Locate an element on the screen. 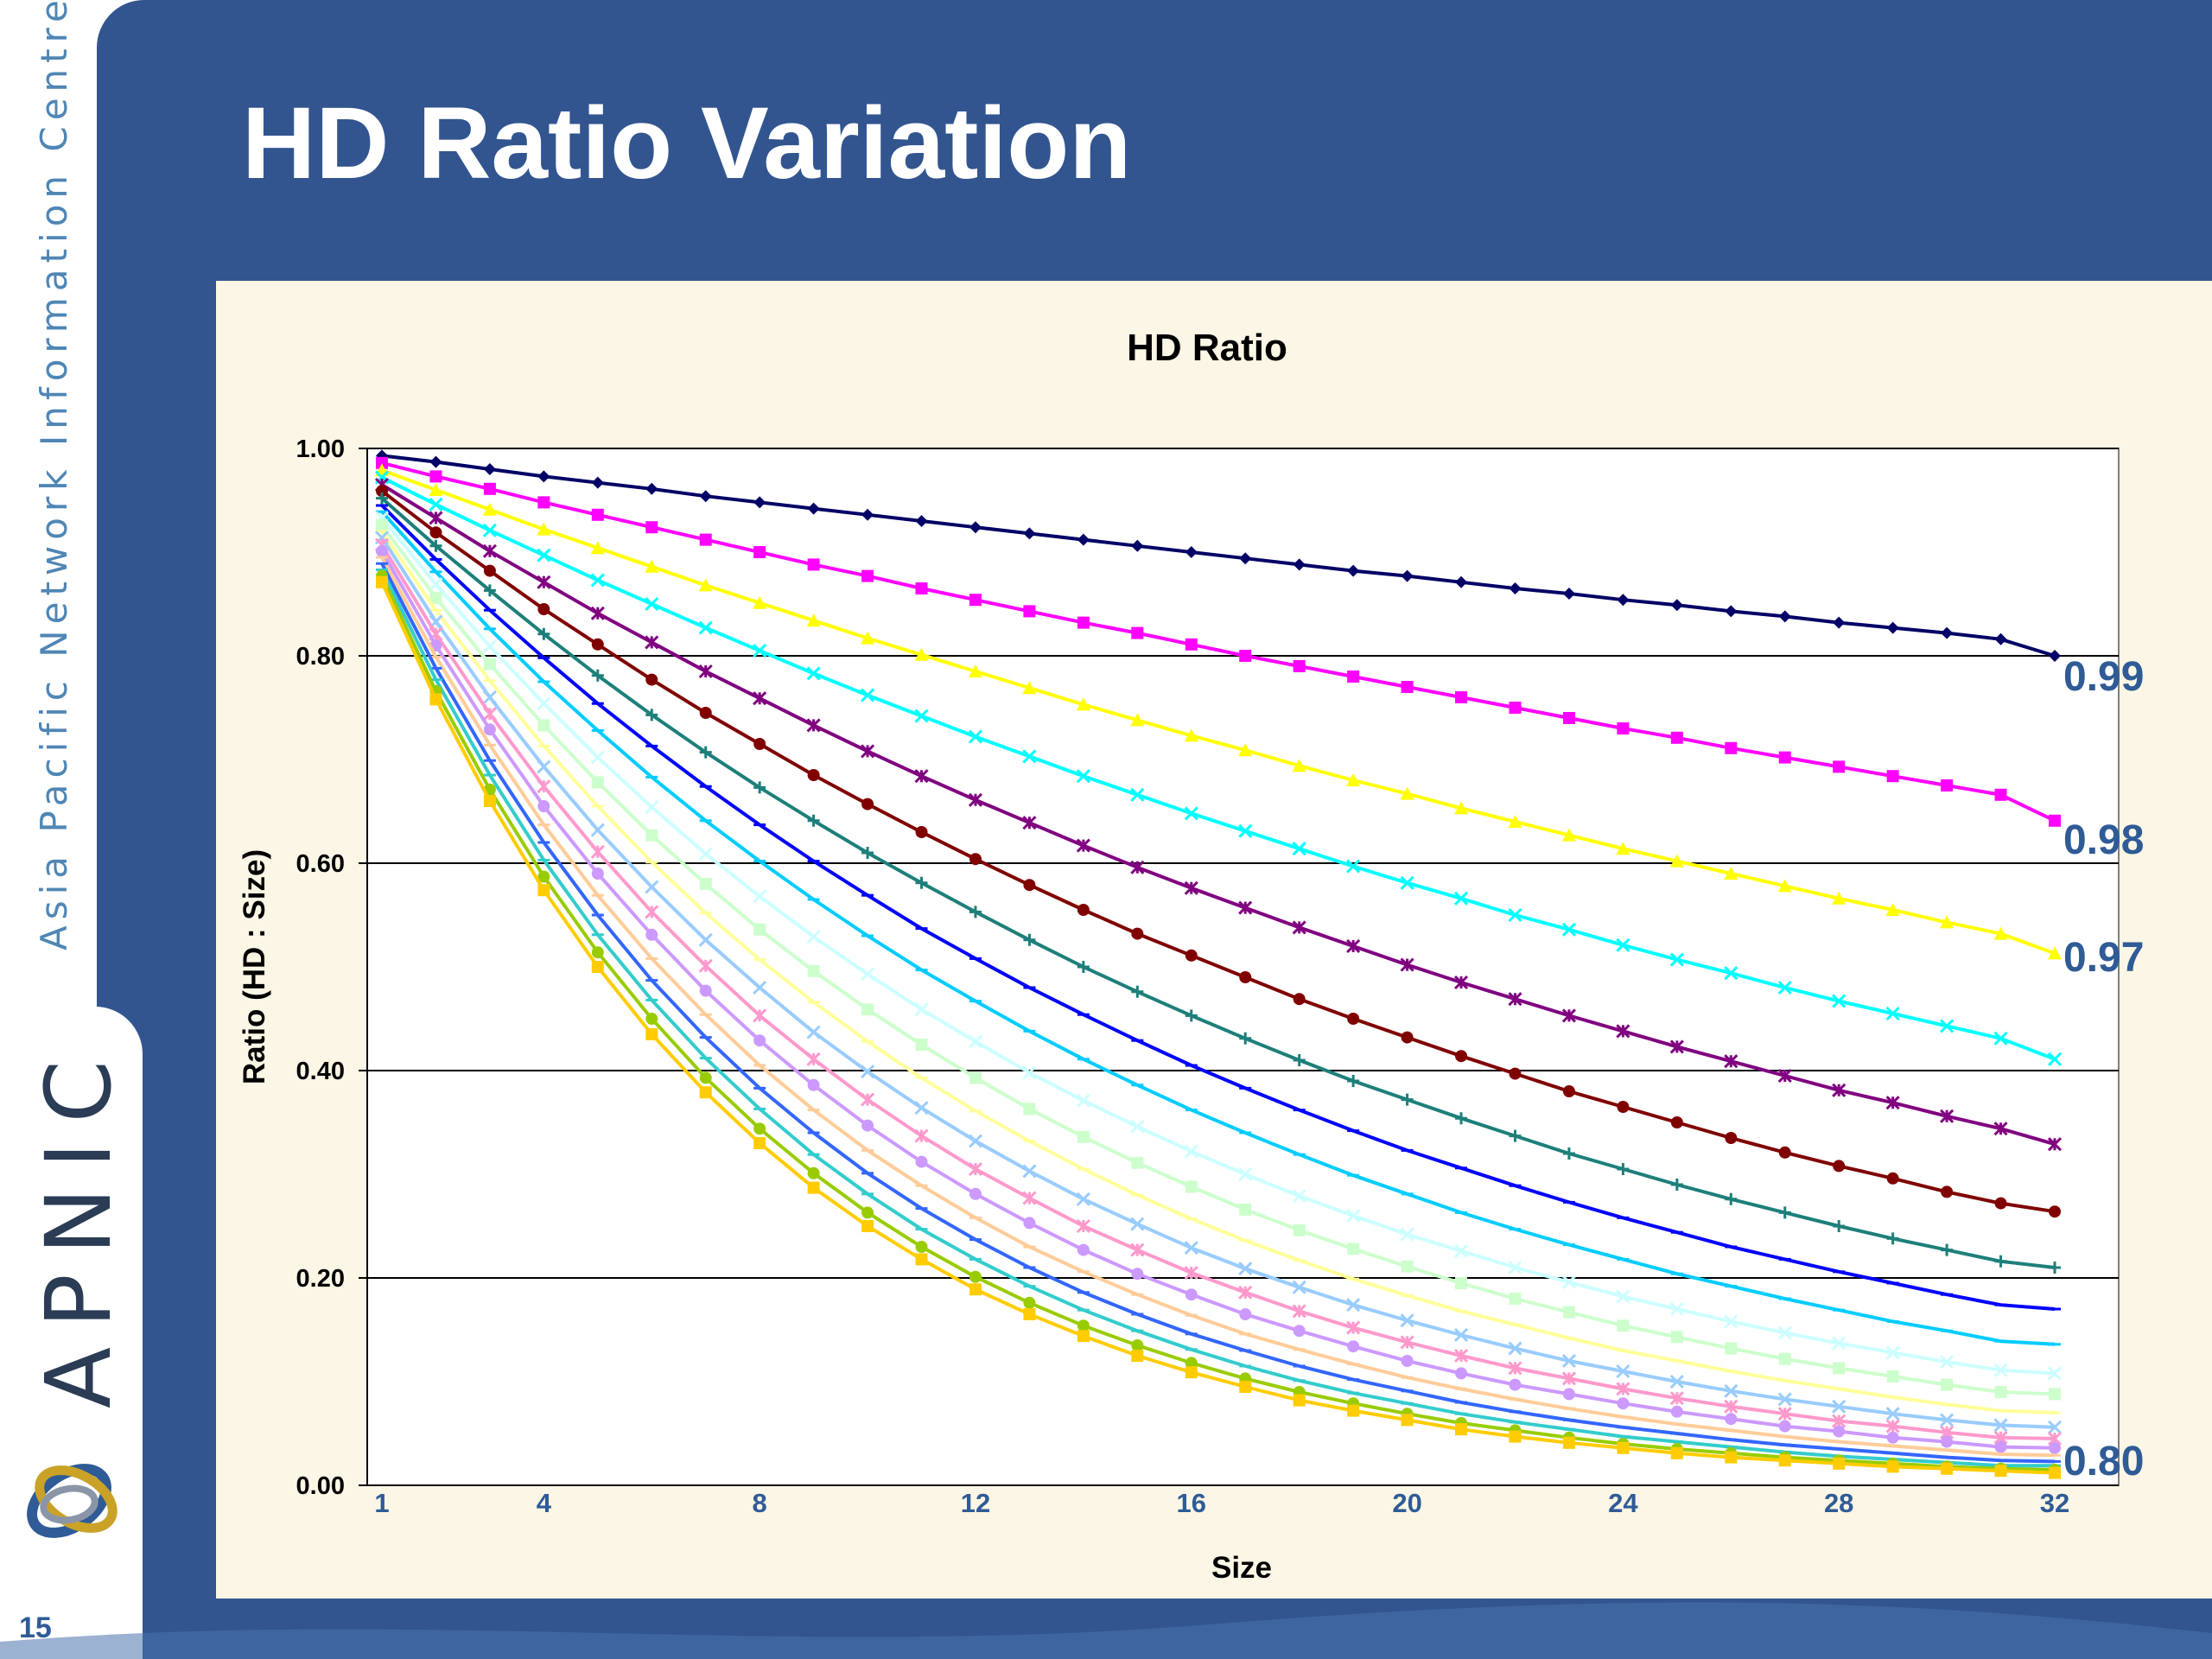 Image resolution: width=2212 pixels, height=1659 pixels. logo-panel is located at coordinates (71, 1333).